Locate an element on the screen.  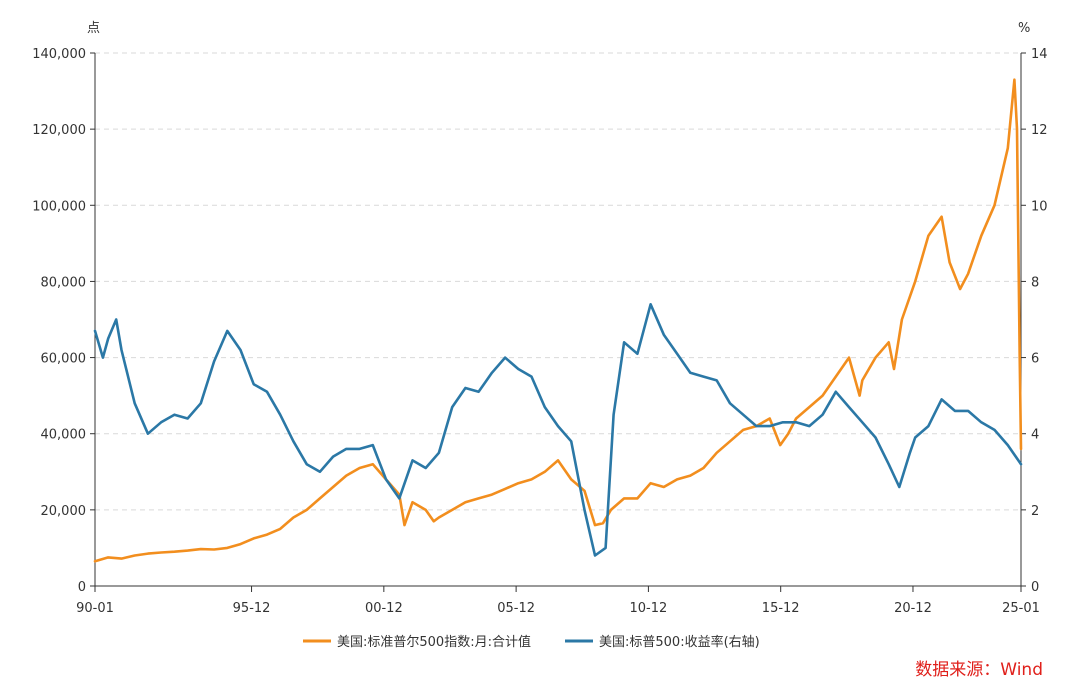
left-tick-label: 140,000 is located at coordinates (59, 54).